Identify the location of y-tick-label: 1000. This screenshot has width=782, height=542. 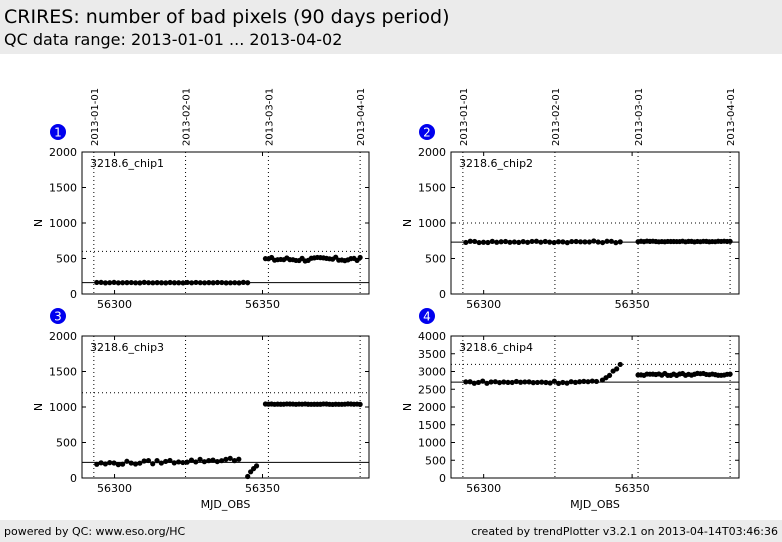
(432, 223).